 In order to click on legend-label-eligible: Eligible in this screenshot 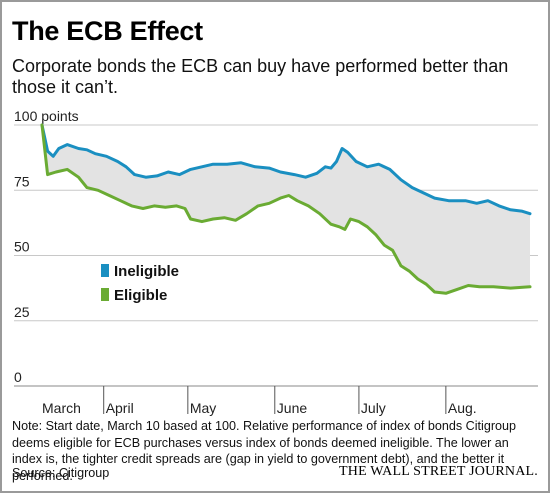, I will do `click(140, 295)`.